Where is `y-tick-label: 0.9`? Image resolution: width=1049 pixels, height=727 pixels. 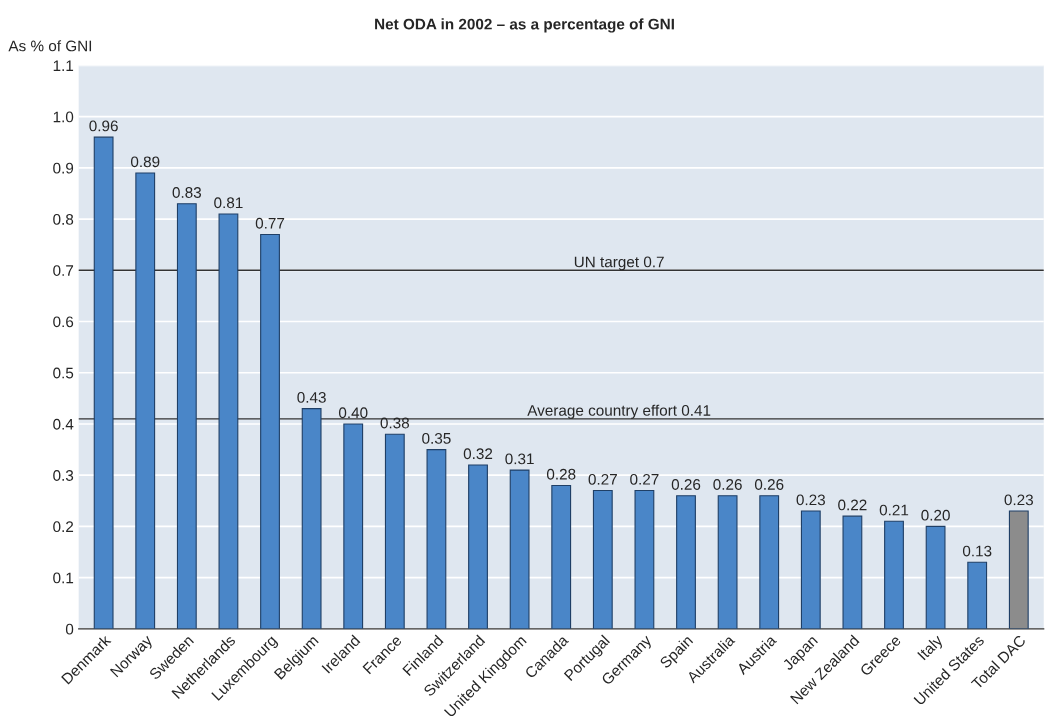 y-tick-label: 0.9 is located at coordinates (63, 168).